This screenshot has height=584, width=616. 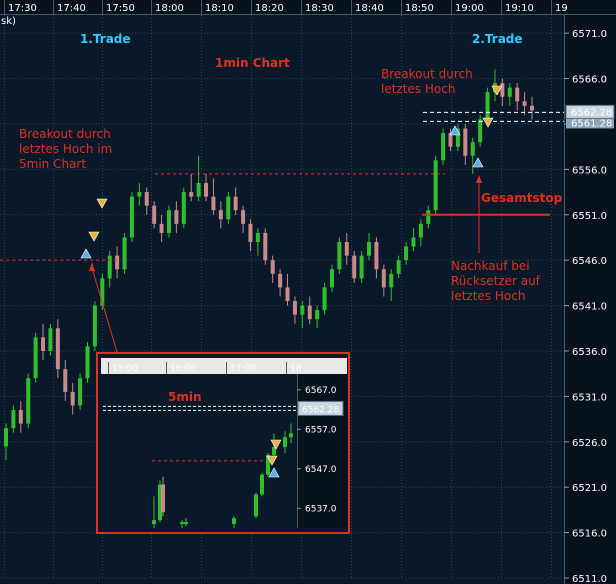 What do you see at coordinates (125, 369) in the screenshot?
I see `inset-time-tick-label: 15:00` at bounding box center [125, 369].